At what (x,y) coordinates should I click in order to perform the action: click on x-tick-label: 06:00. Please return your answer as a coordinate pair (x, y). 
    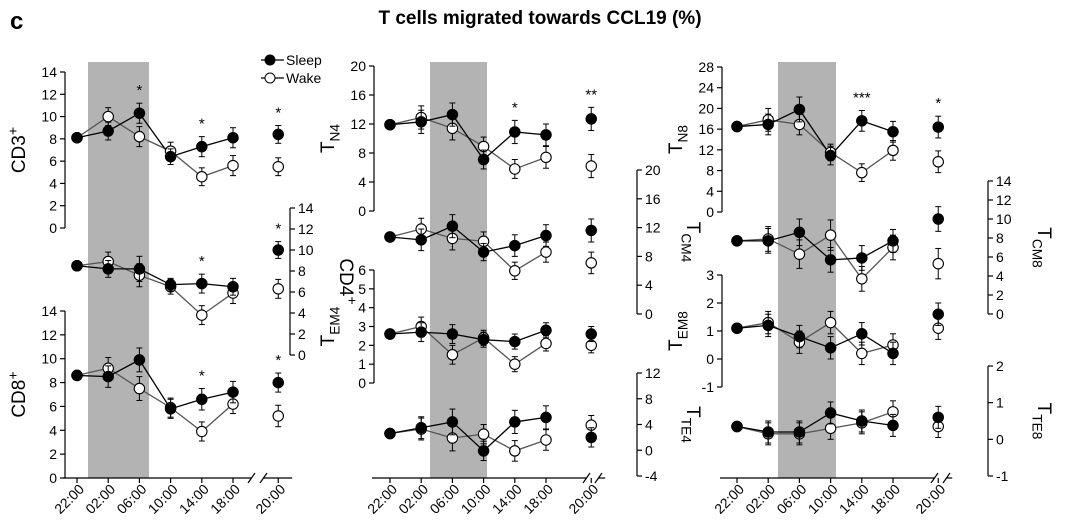
    Looking at the image, I should click on (131, 499).